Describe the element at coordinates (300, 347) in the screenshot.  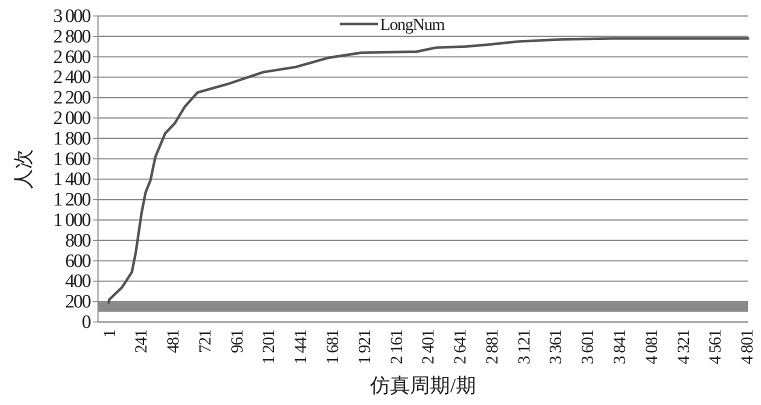
I see `x-tick-label: 1 441` at that location.